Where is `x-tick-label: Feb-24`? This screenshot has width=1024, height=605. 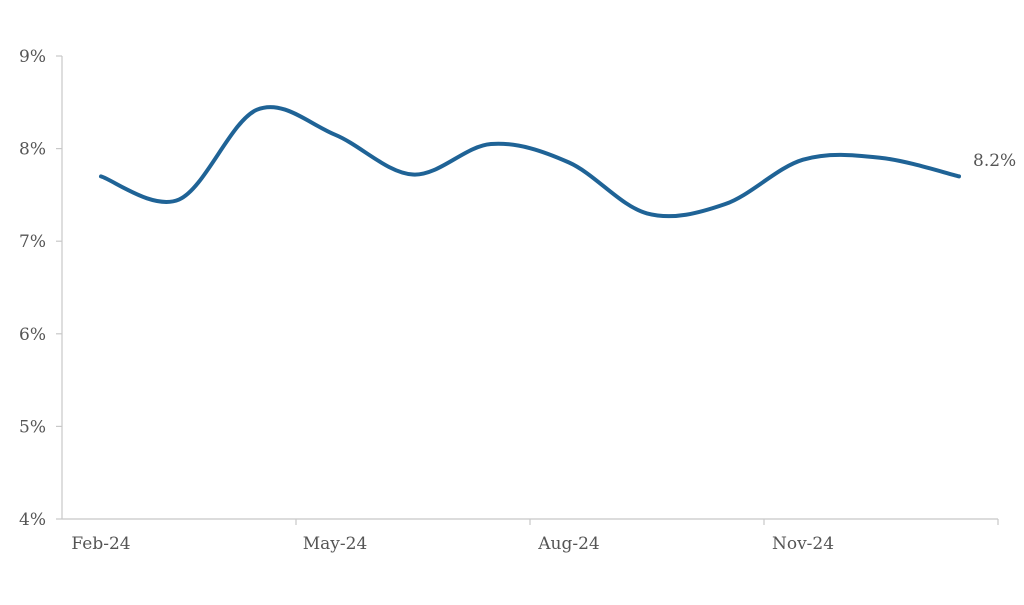
x-tick-label: Feb-24 is located at coordinates (100, 544).